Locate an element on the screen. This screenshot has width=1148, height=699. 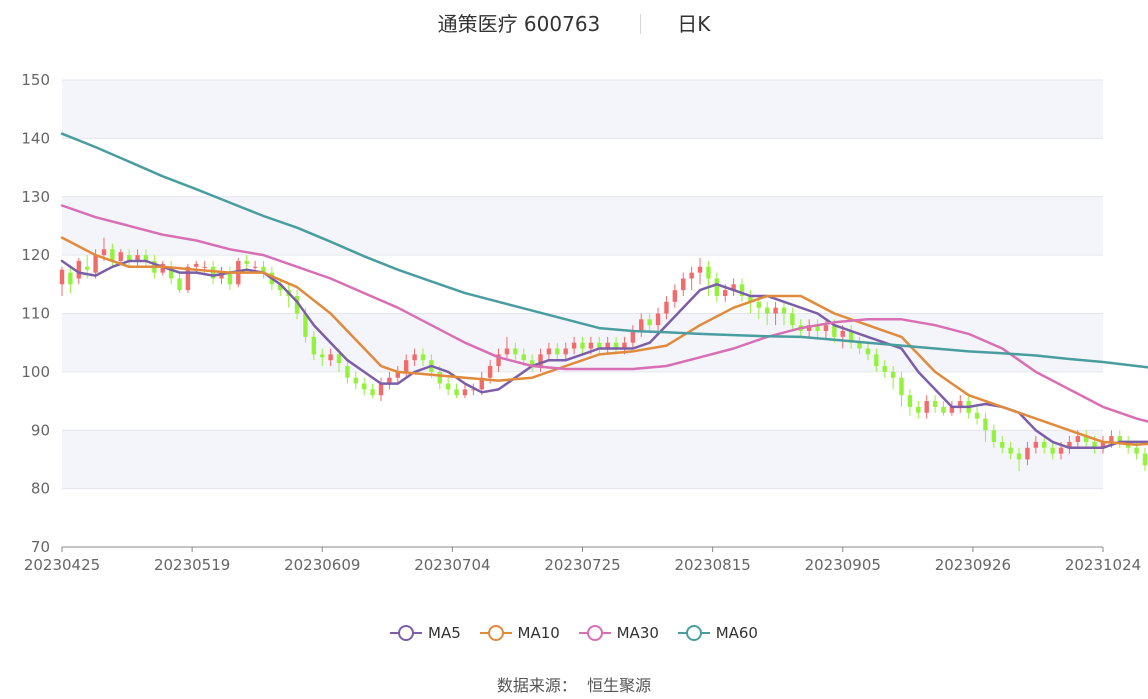
y-tick-label: 80 is located at coordinates (40, 489).